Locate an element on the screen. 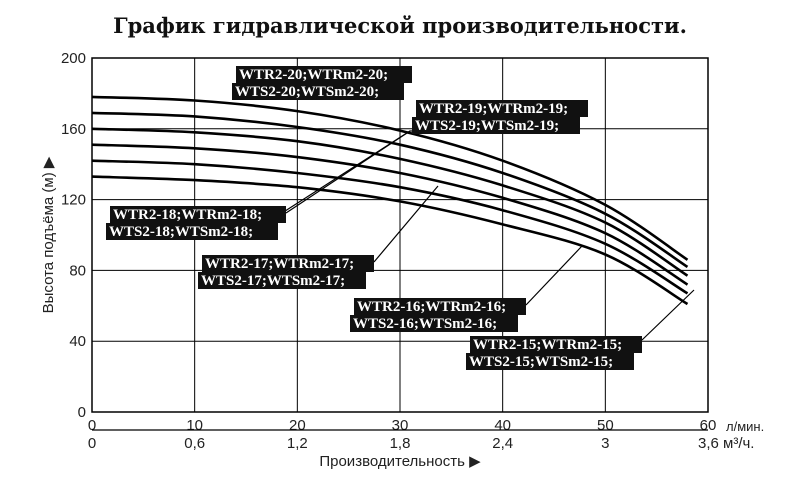 Image resolution: width=800 pixels, height=492 pixels. x-tick-label-bottom: 2,4 is located at coordinates (502, 443).